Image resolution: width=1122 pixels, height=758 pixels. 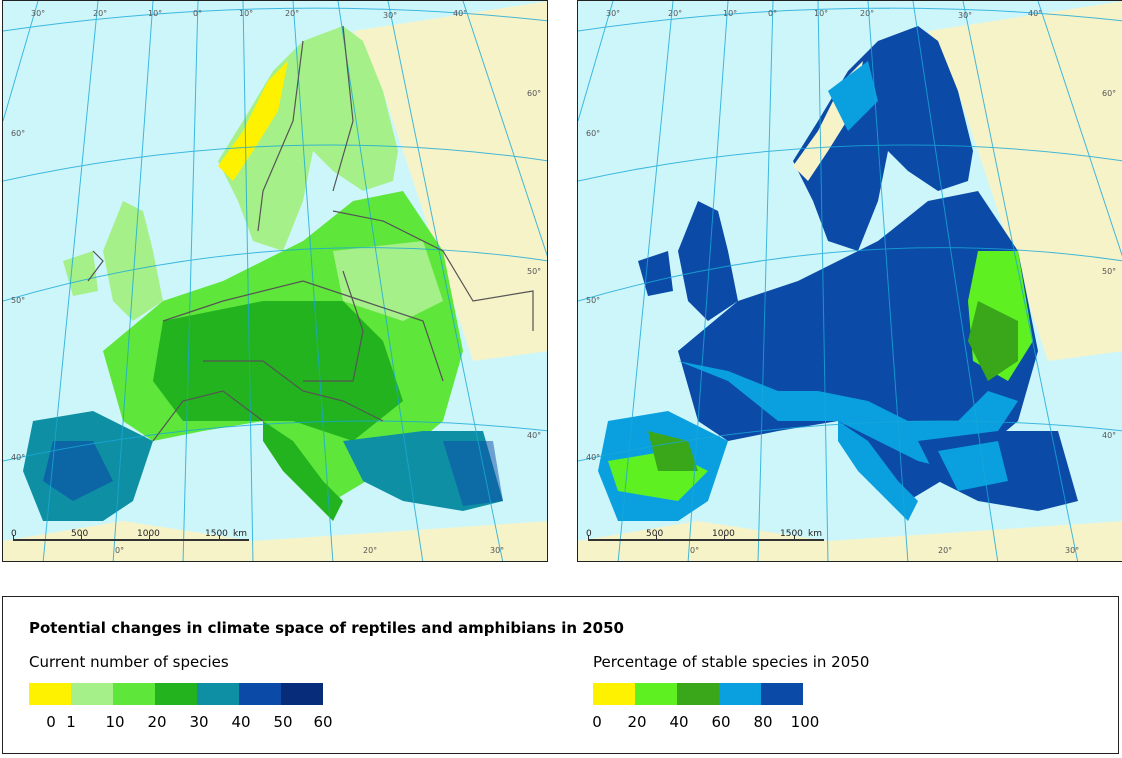 I want to click on current-species-legend: Current number of species 0 1 10 20 30 40 50 60, so click(x=181, y=692).